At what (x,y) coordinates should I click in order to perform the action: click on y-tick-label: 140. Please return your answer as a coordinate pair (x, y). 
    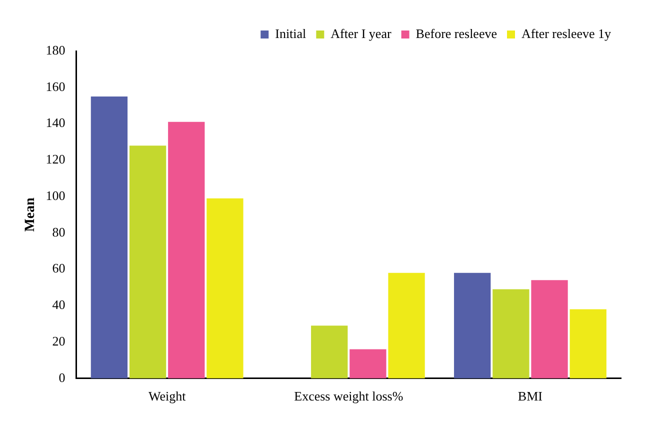
    Looking at the image, I should click on (56, 122).